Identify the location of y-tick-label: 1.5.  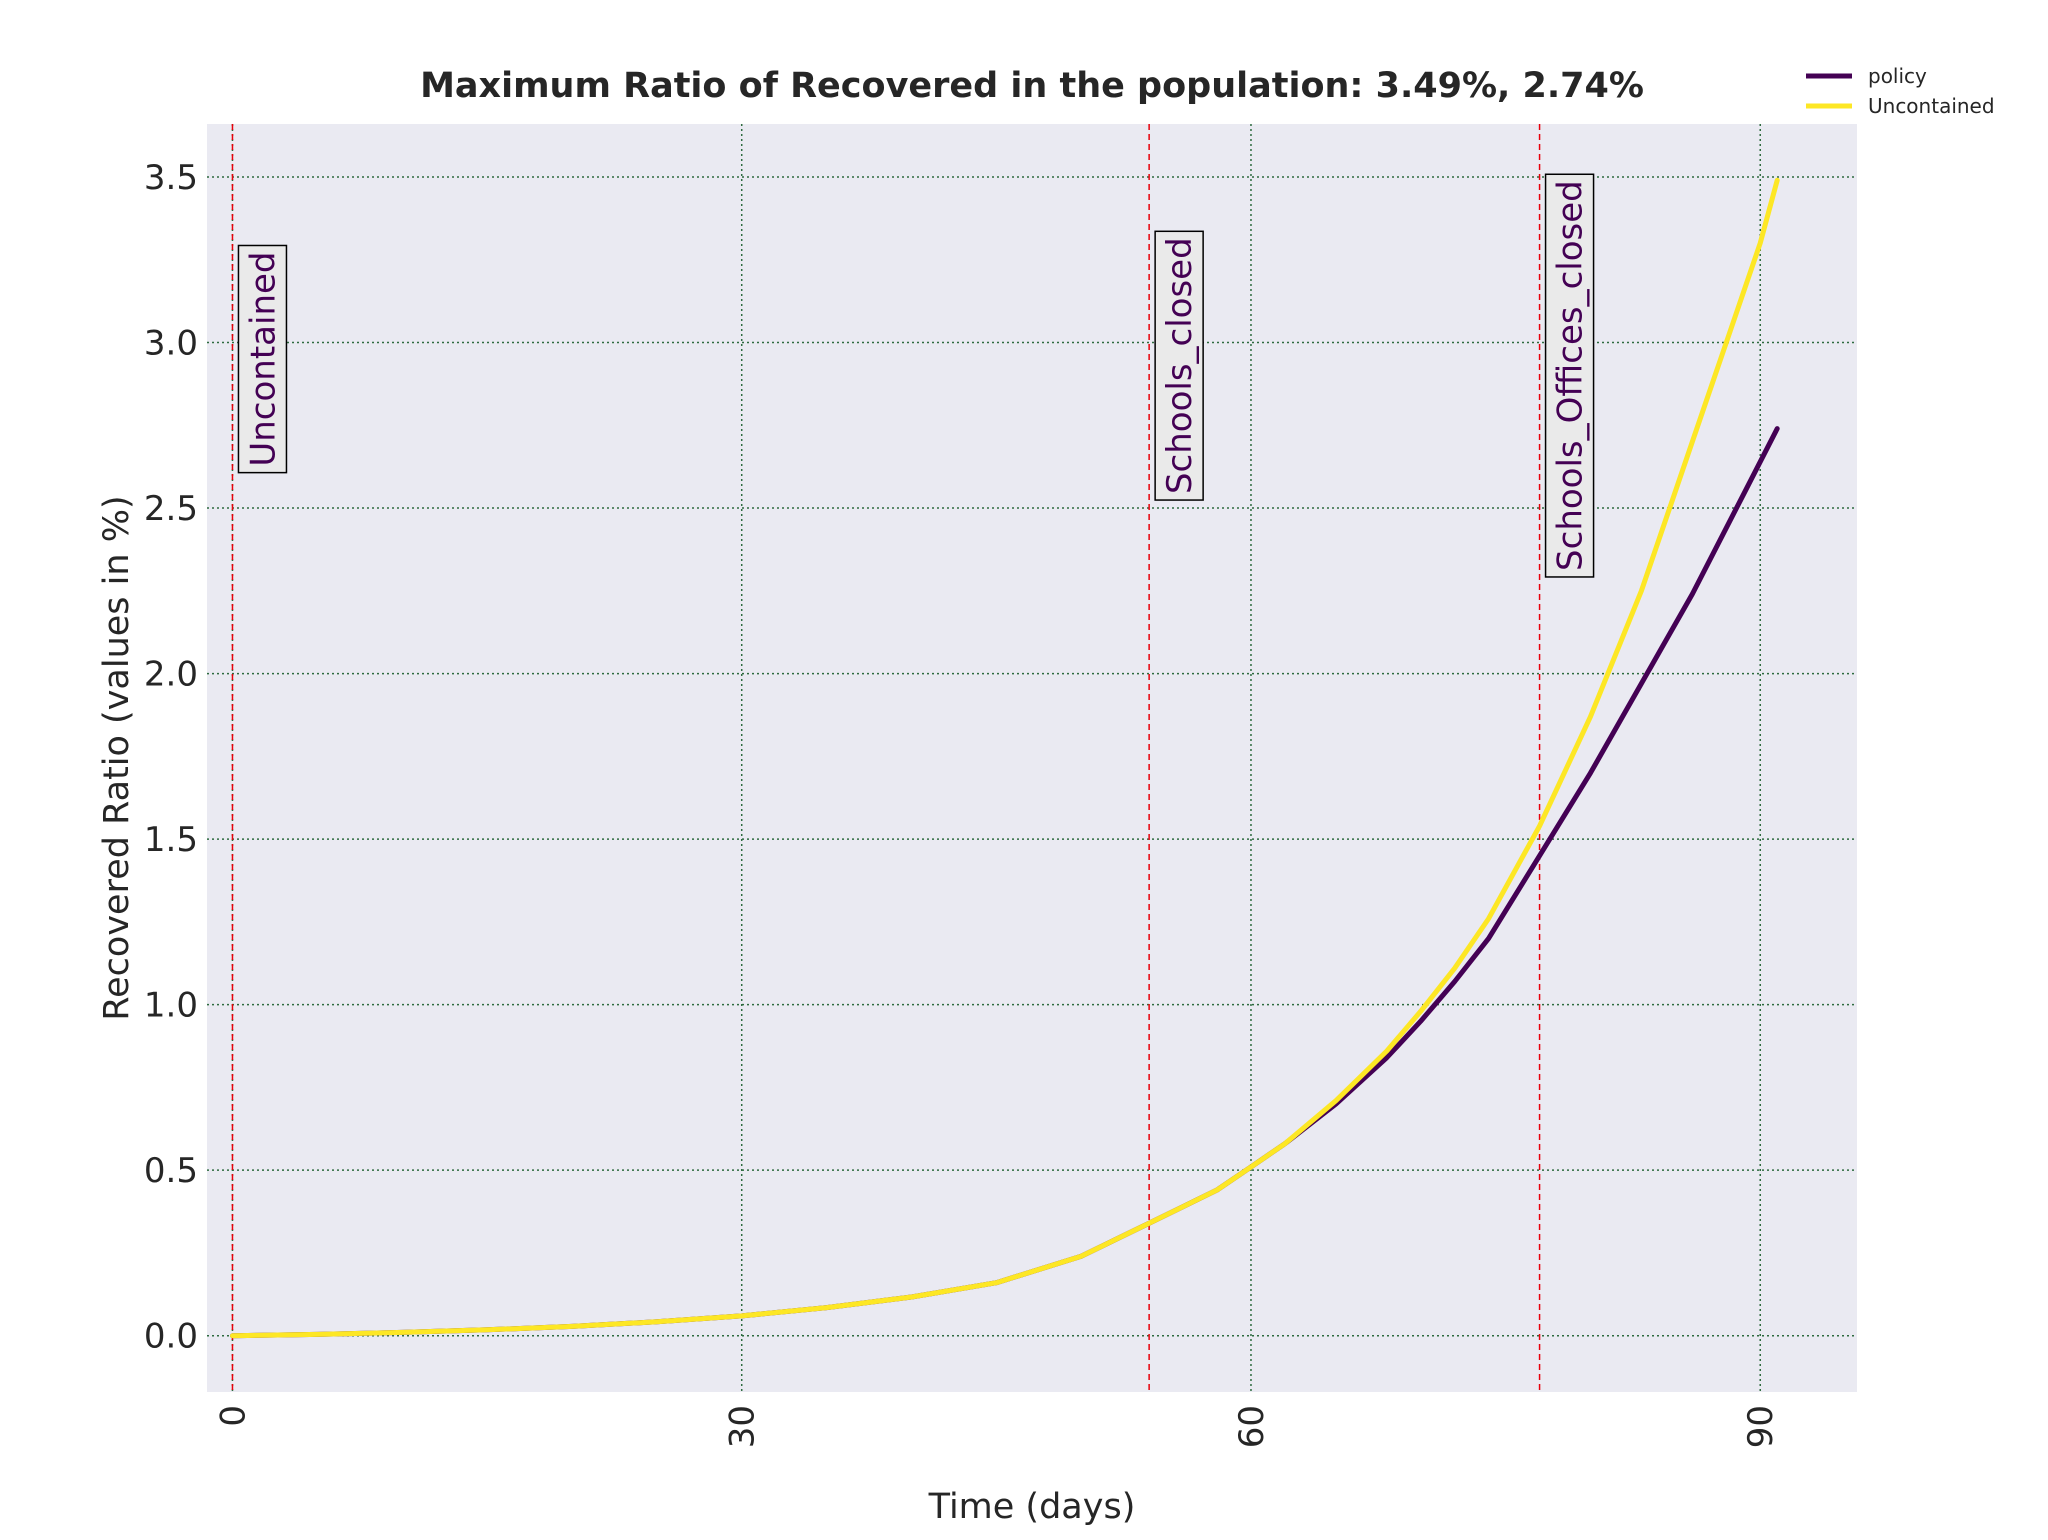
(171, 840).